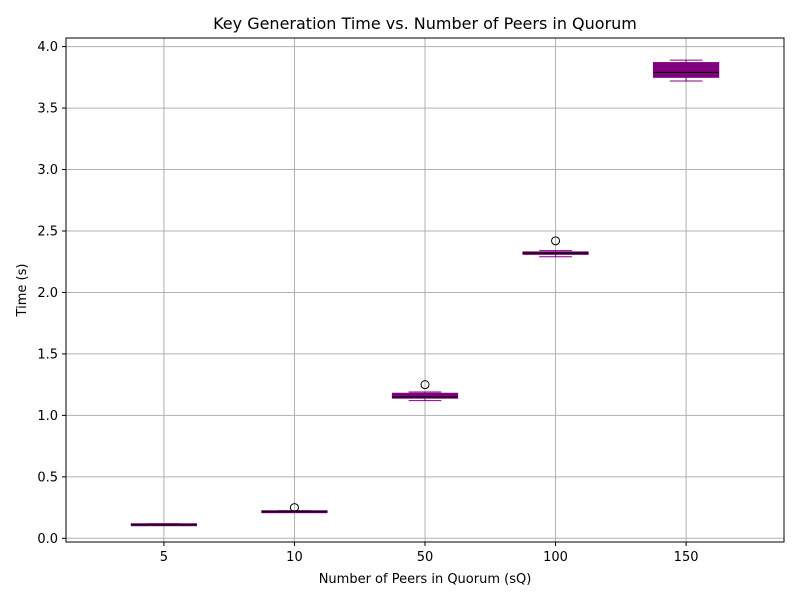  Describe the element at coordinates (164, 557) in the screenshot. I see `x-tick-label: 5` at that location.